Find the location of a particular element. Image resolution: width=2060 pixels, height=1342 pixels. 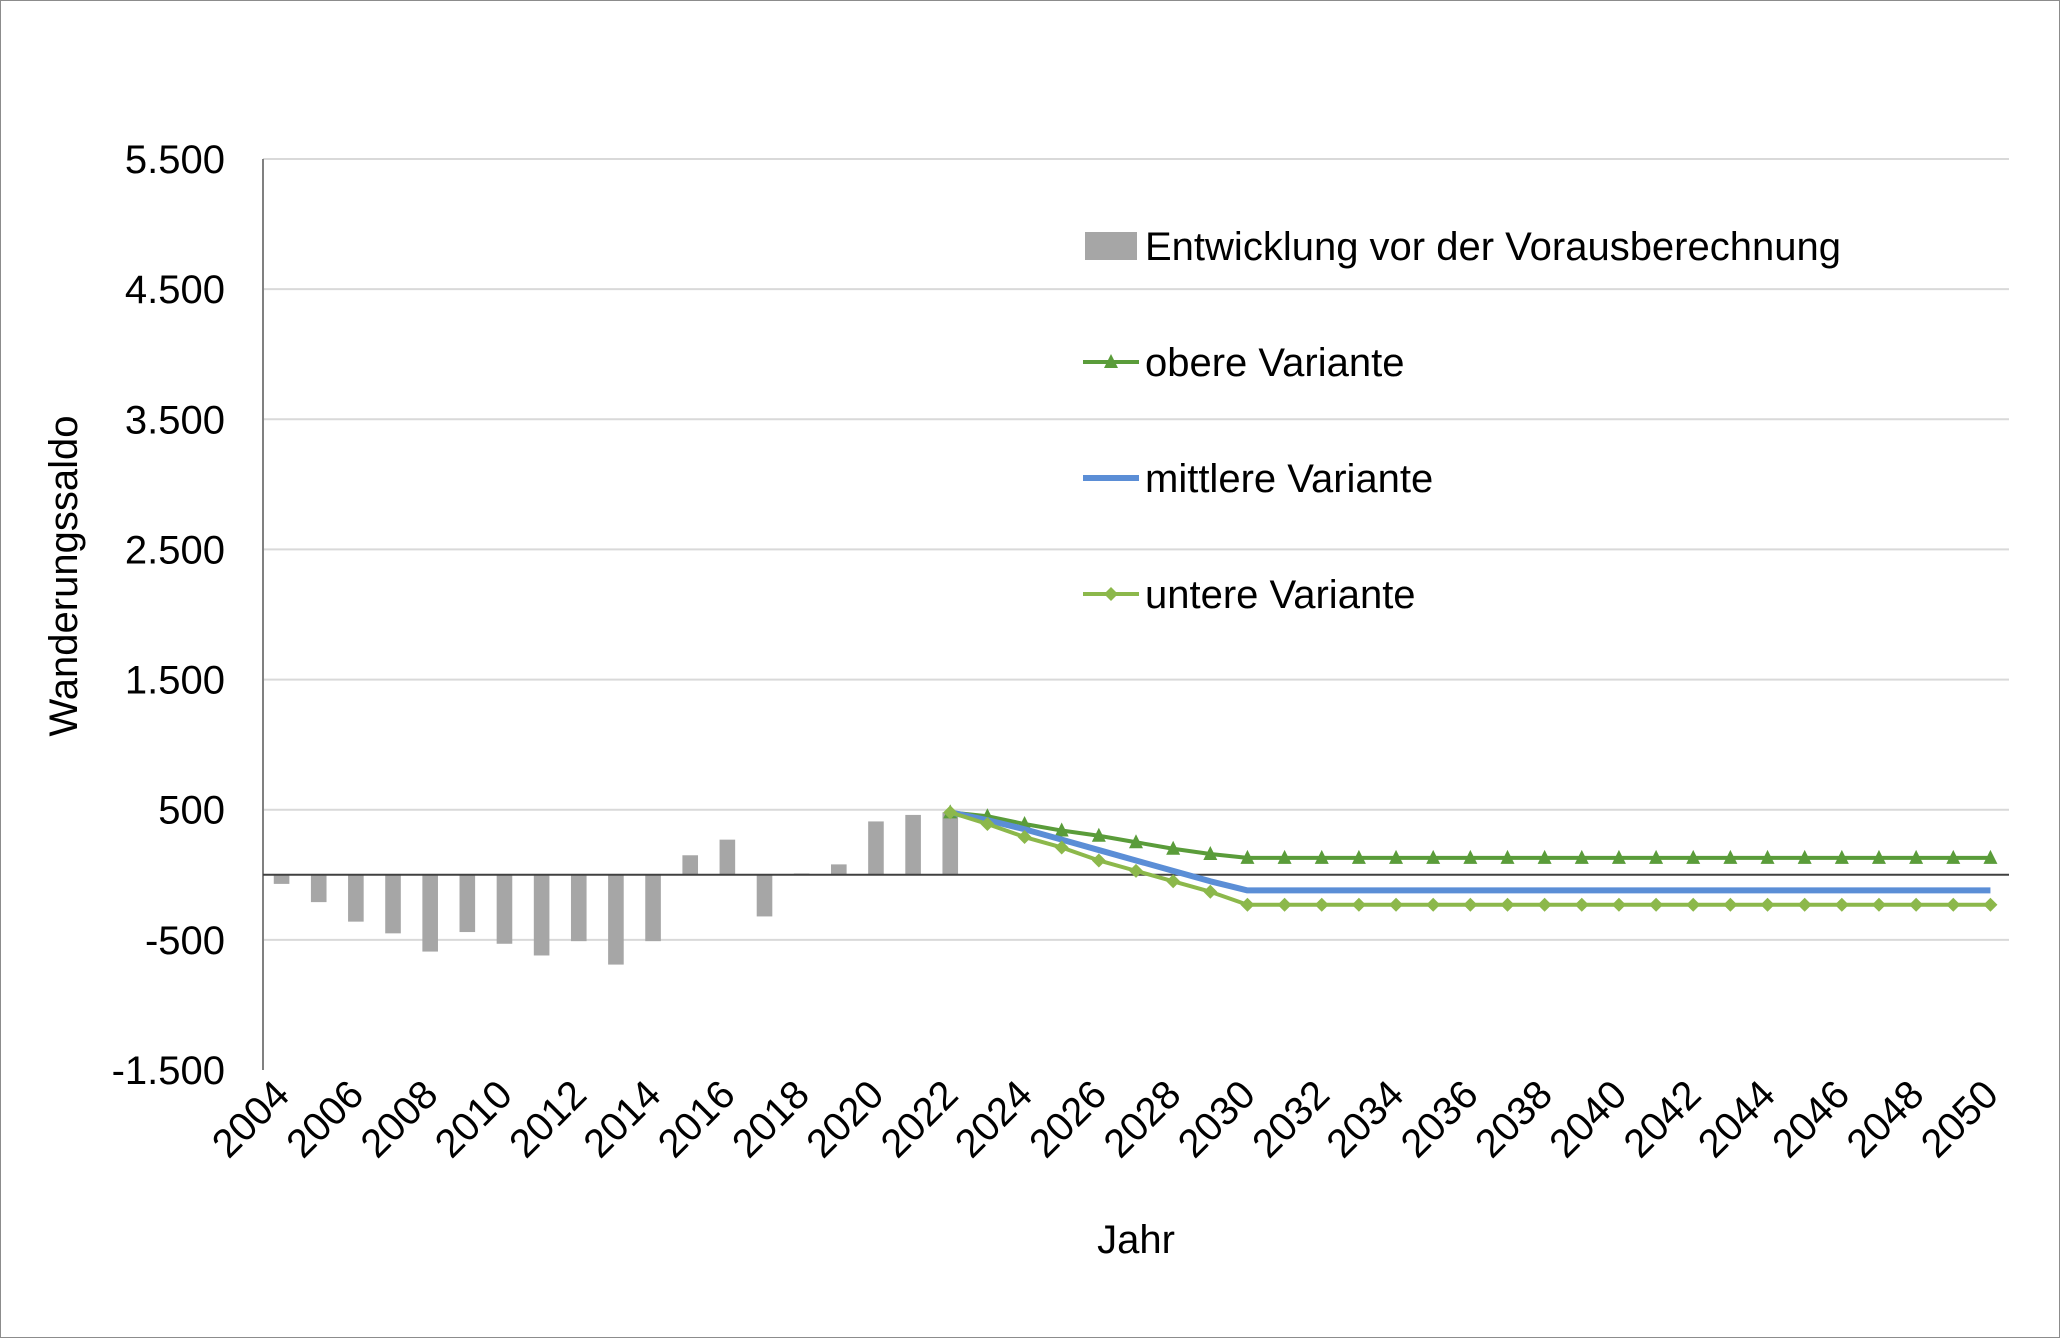

legend-item: untere Variante is located at coordinates (1249, 595).